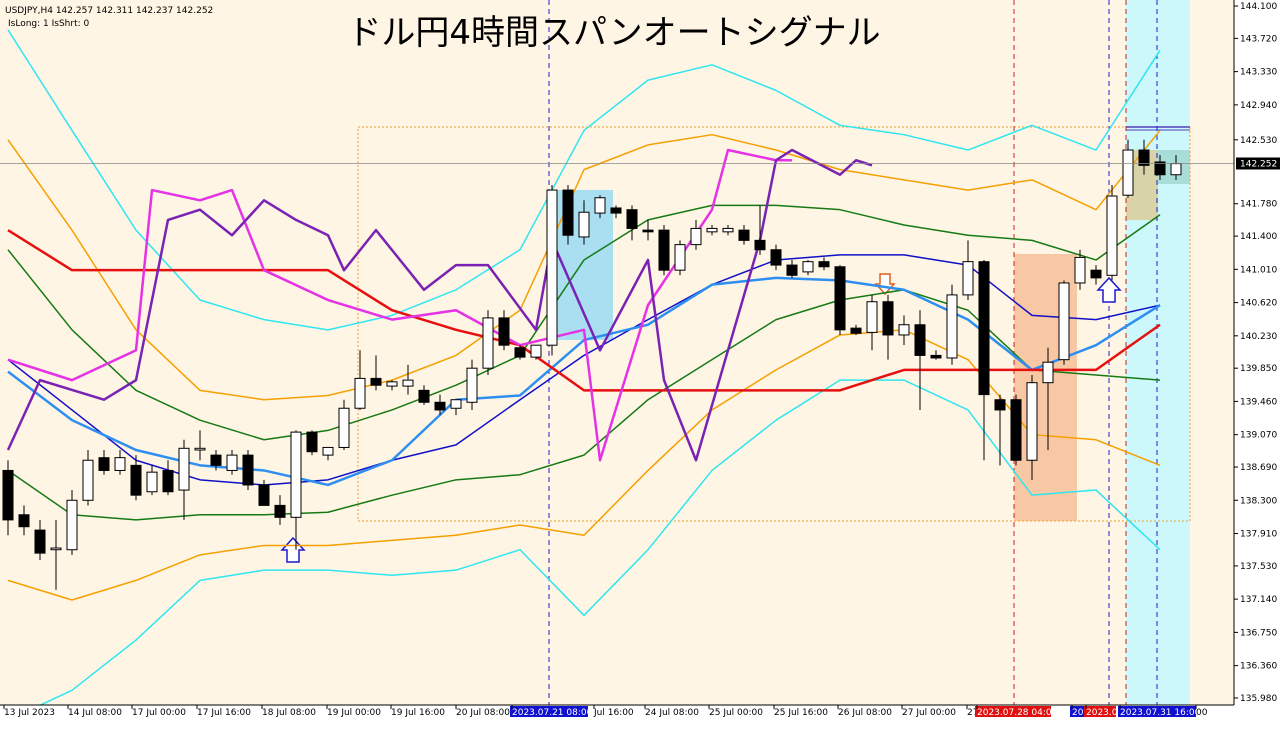 This screenshot has width=1284, height=730. What do you see at coordinates (224, 713) in the screenshot?
I see `x-tick-label: 17 Jul 16:00` at bounding box center [224, 713].